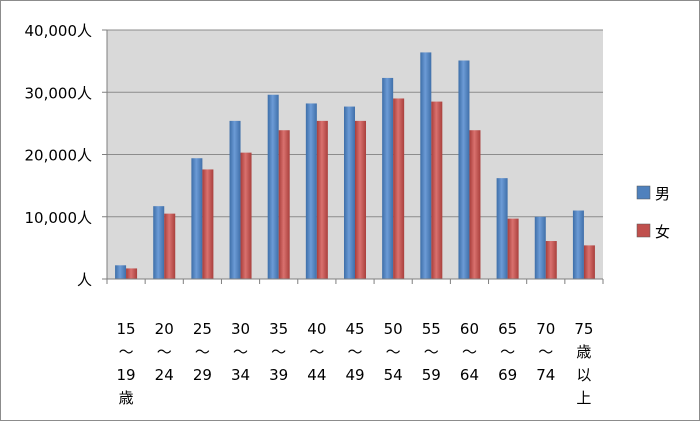 The image size is (700, 424). I want to click on x-tick-label-6-line-2: 49, so click(354, 375).